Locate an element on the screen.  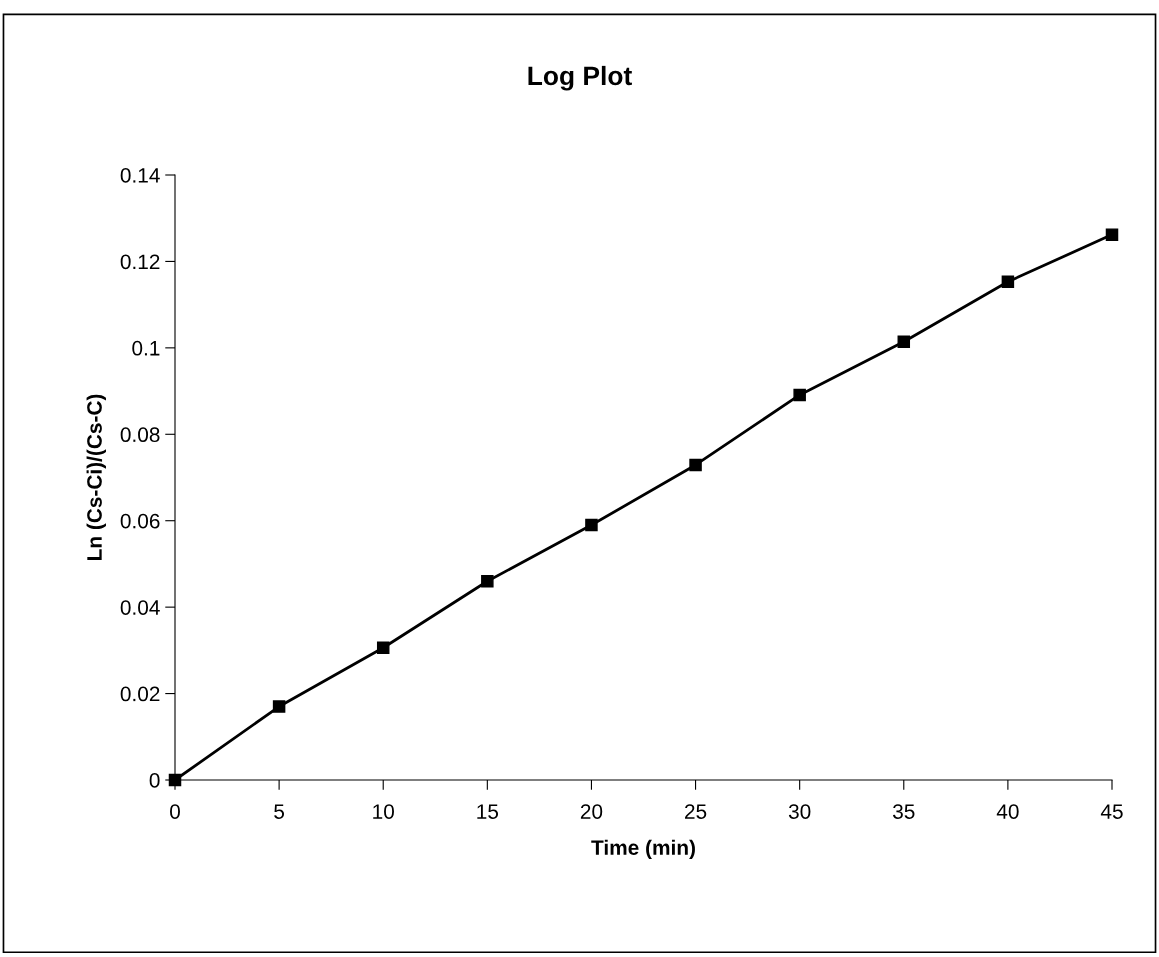
x-tick-label: 10 is located at coordinates (383, 811).